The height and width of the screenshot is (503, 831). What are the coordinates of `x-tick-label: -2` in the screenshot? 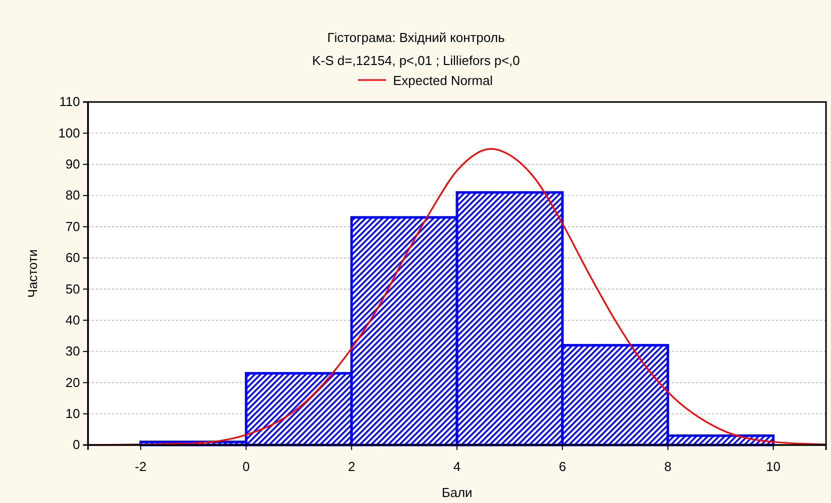 It's located at (140, 466).